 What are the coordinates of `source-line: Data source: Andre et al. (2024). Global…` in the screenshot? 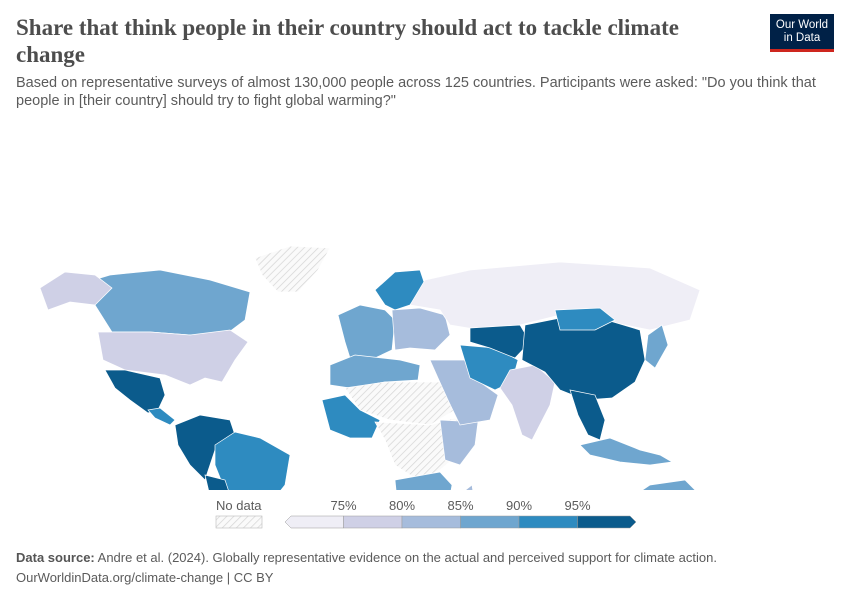 It's located at (366, 558).